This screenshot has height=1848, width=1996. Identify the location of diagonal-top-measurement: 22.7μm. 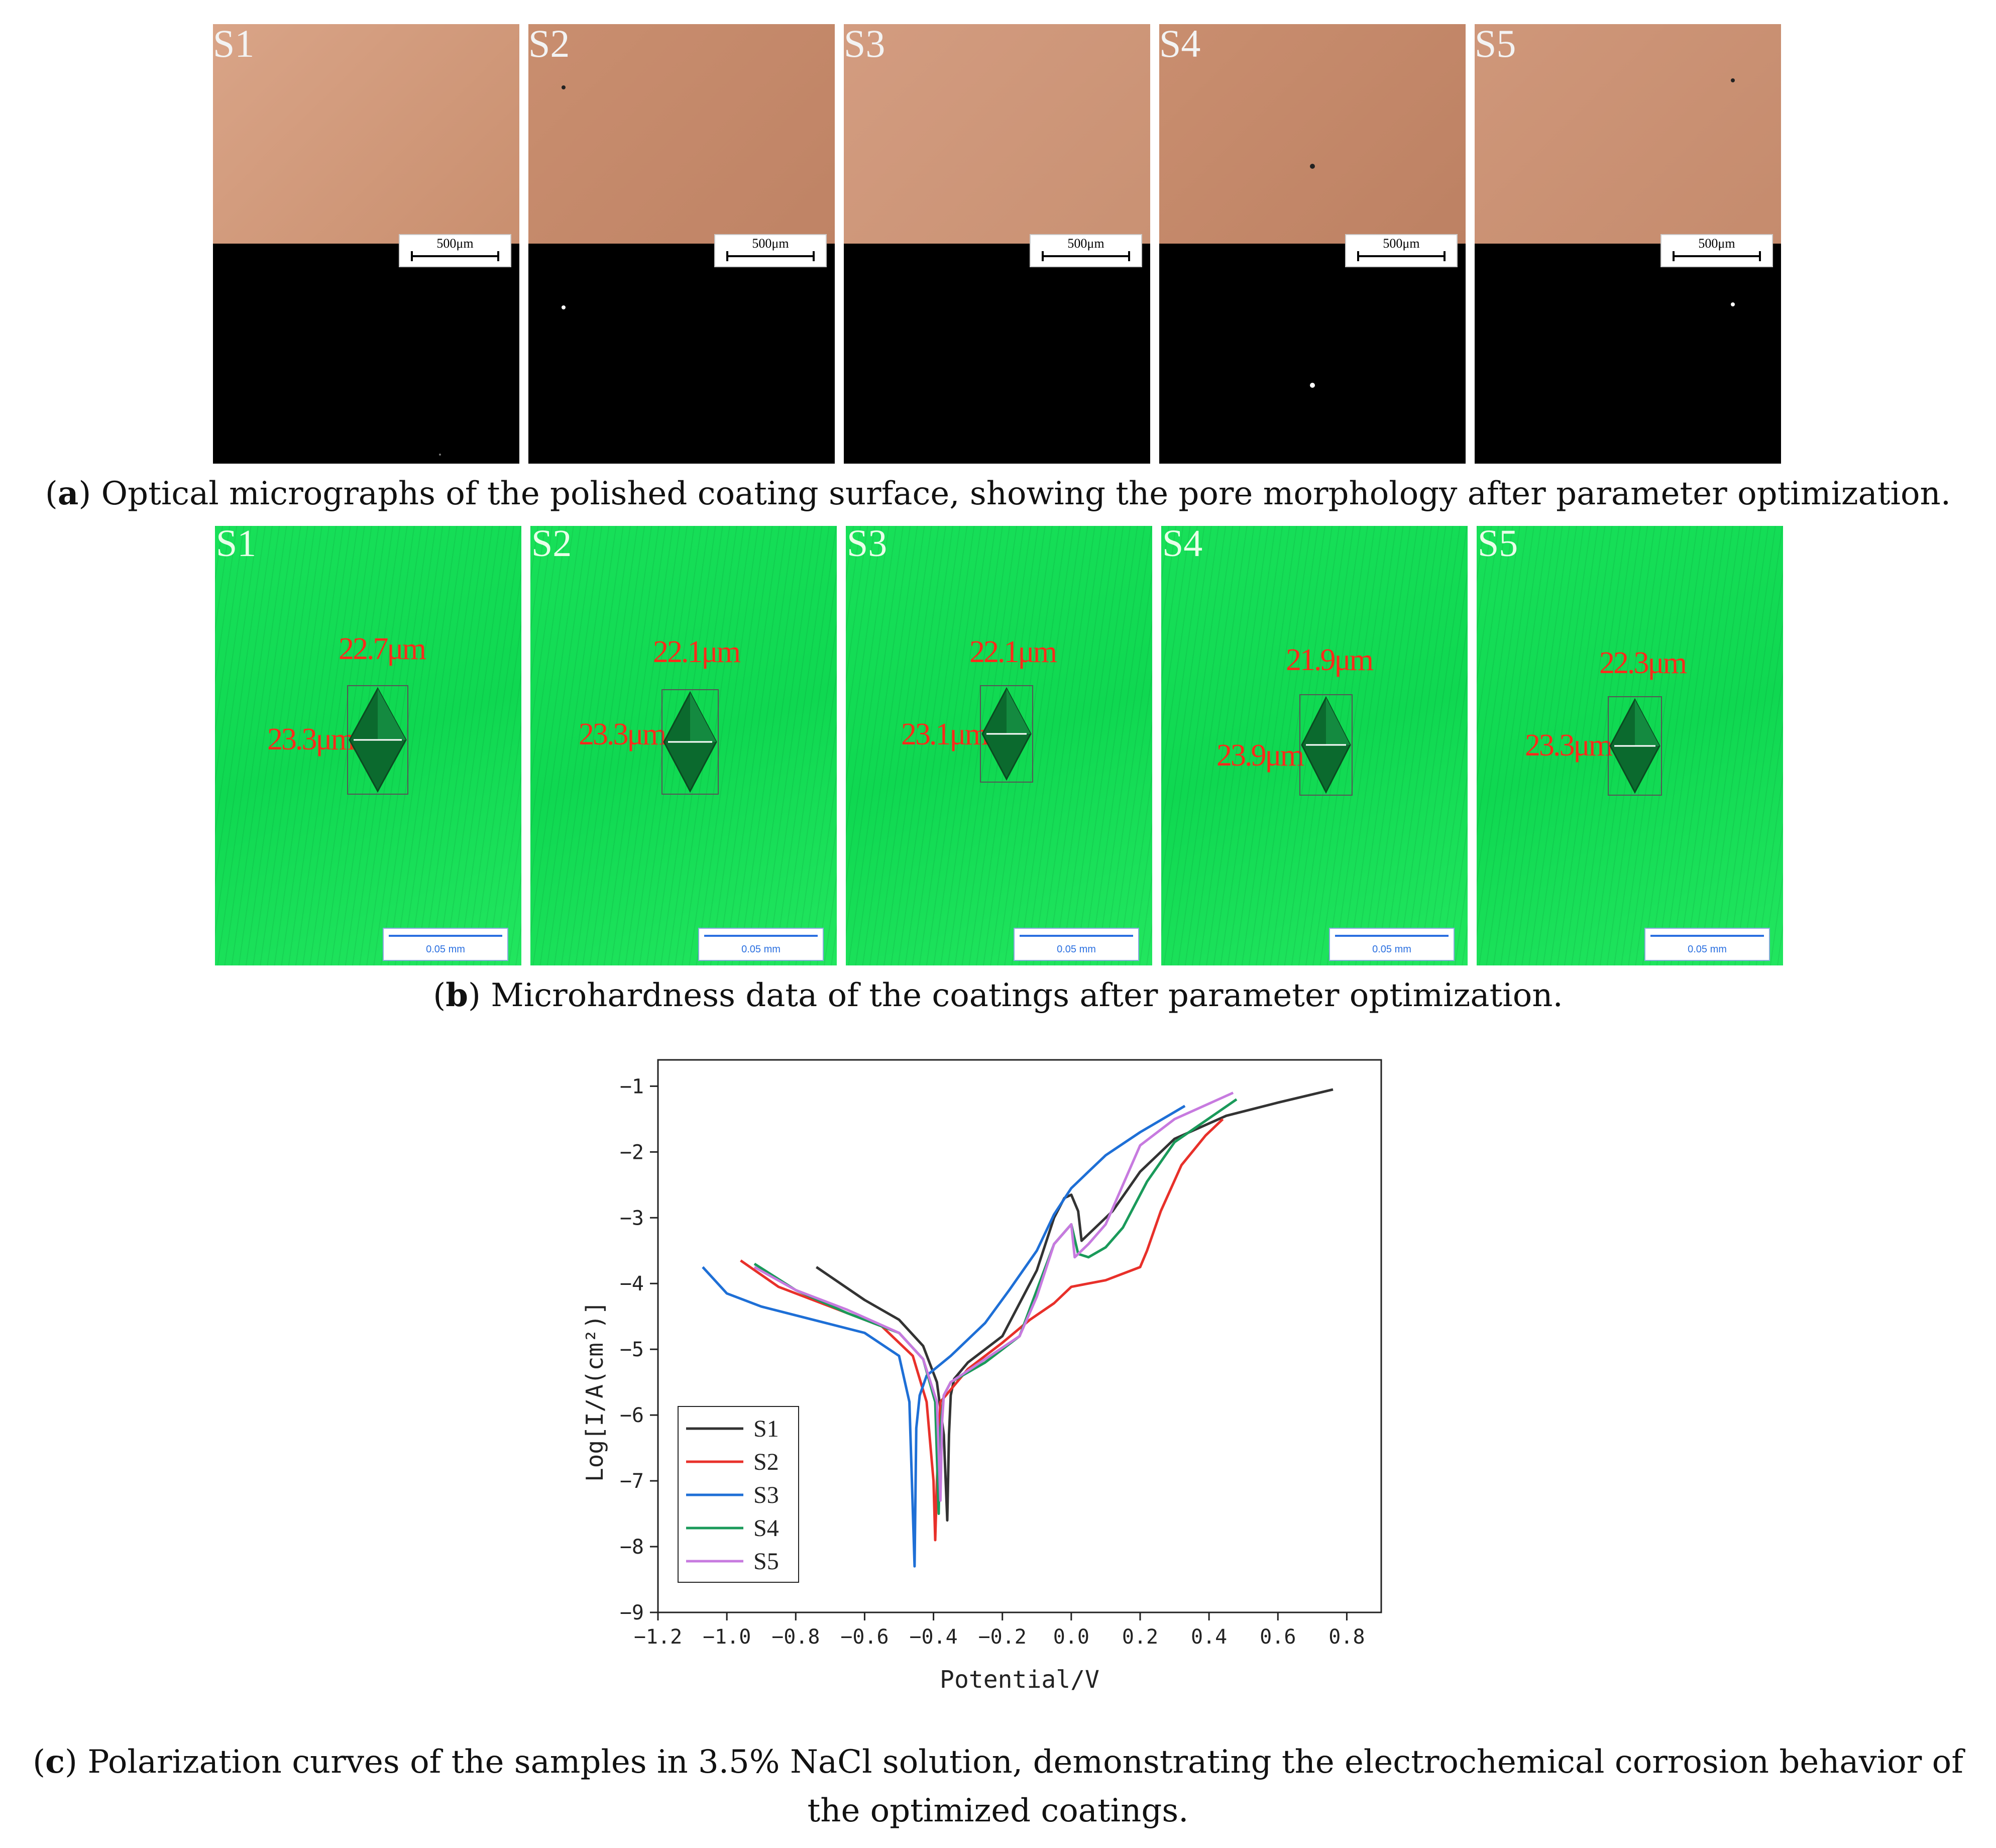
(382, 649).